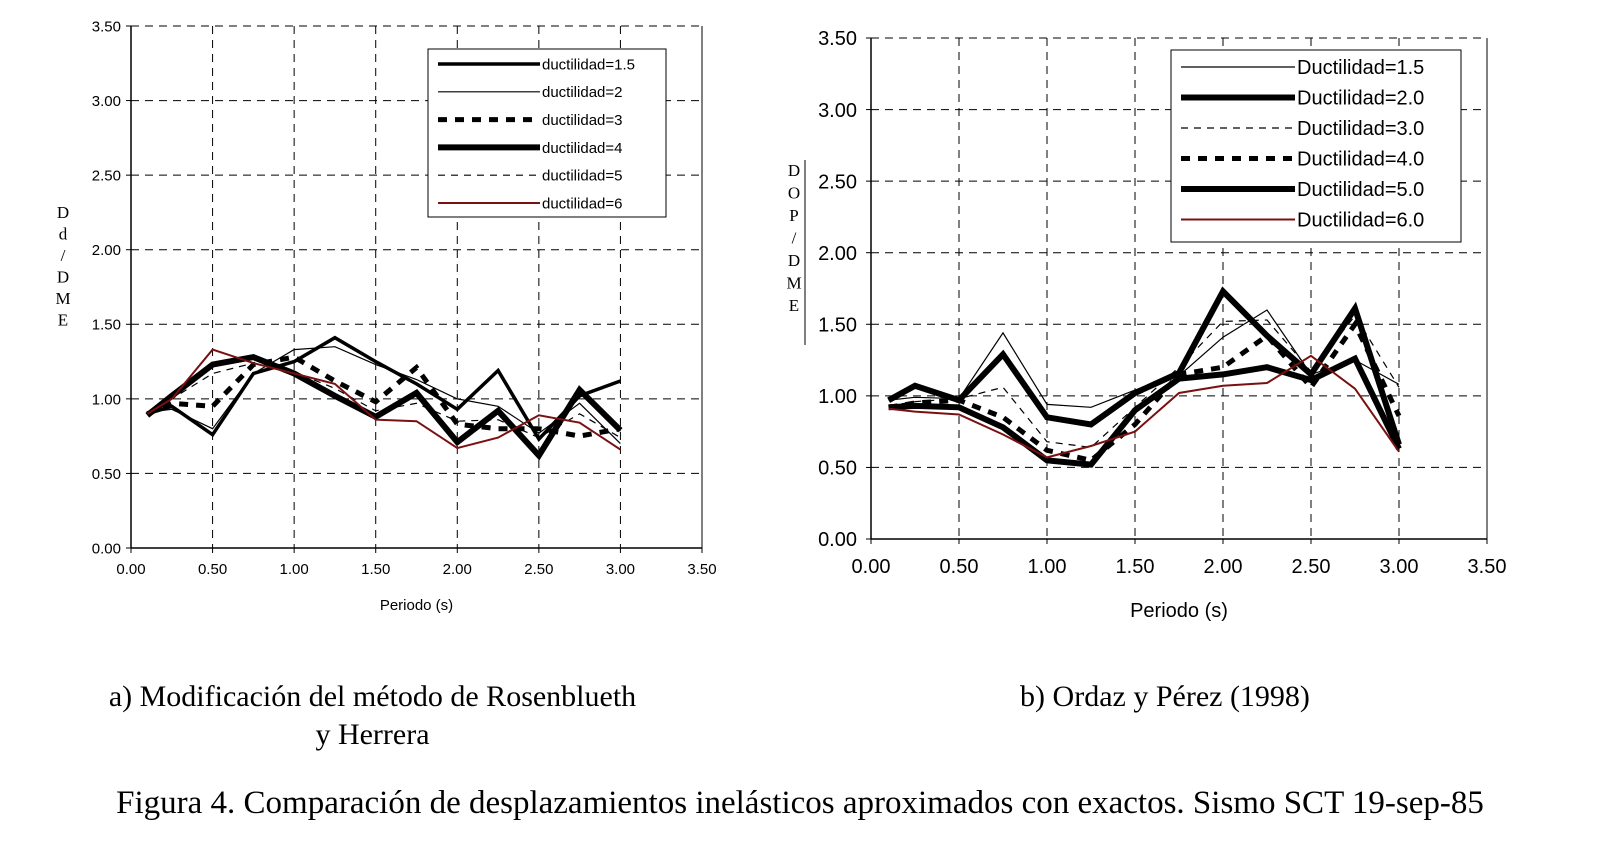 The width and height of the screenshot is (1600, 854). What do you see at coordinates (63, 234) in the screenshot?
I see `y-axis-label-char: d` at bounding box center [63, 234].